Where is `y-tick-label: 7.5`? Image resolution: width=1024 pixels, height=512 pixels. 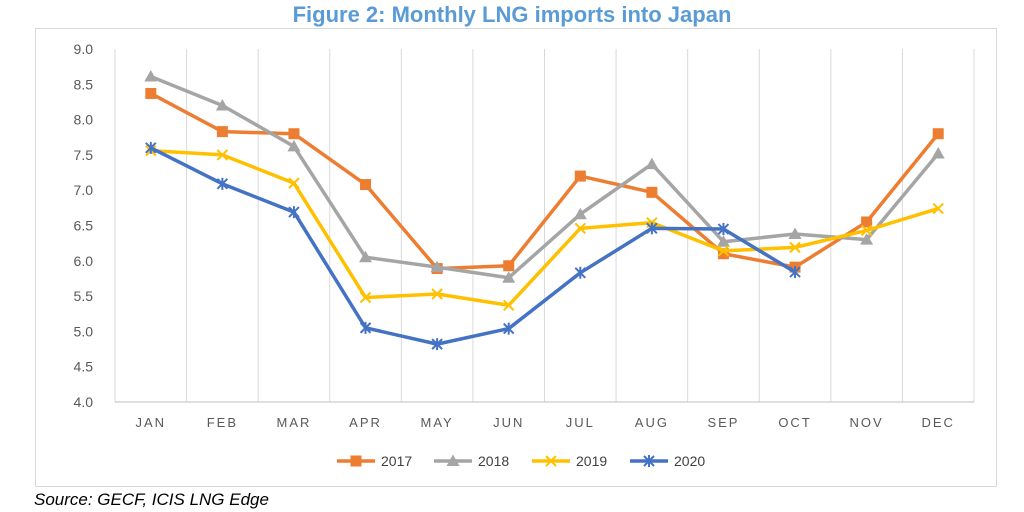 y-tick-label: 7.5 is located at coordinates (84, 155).